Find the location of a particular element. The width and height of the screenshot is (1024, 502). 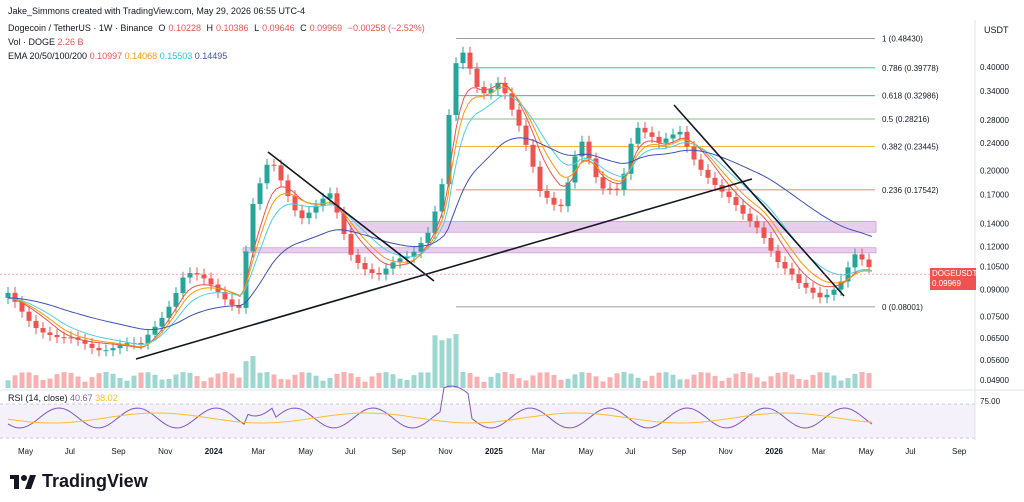

rsi-ma-line is located at coordinates (440, 418).